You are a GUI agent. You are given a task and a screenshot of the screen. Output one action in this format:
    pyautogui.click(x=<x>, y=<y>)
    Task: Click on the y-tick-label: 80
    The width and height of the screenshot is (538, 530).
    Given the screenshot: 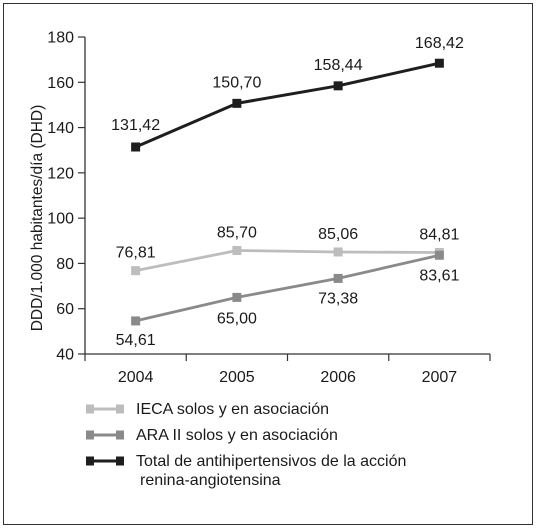 What is the action you would take?
    pyautogui.click(x=65, y=264)
    